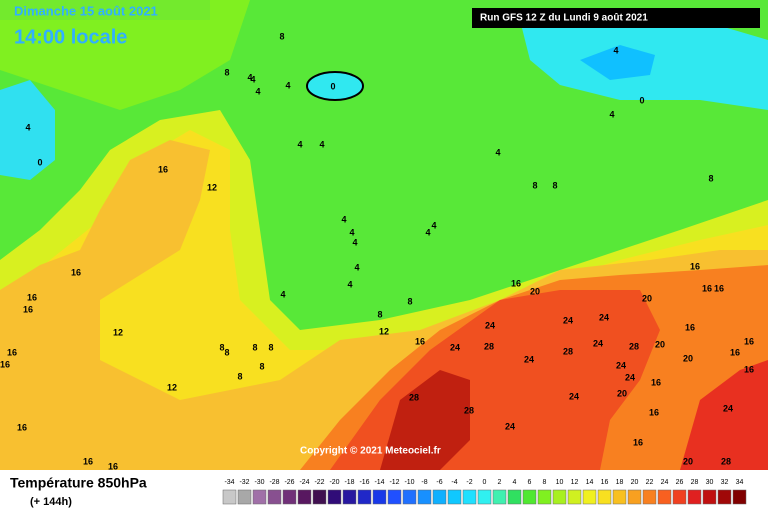 Image resolution: width=768 pixels, height=512 pixels. I want to click on field-cold-cell, so click(335, 86).